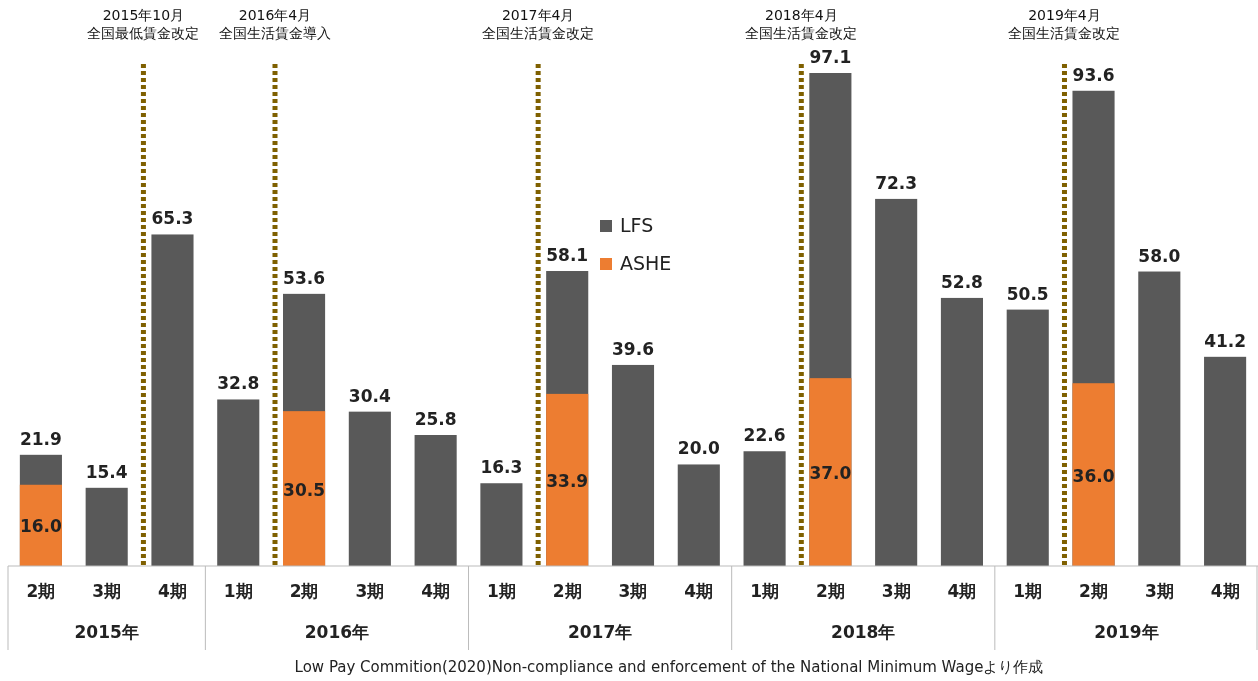 This screenshot has height=681, width=1258. I want to click on data-label: 72.3, so click(896, 182).